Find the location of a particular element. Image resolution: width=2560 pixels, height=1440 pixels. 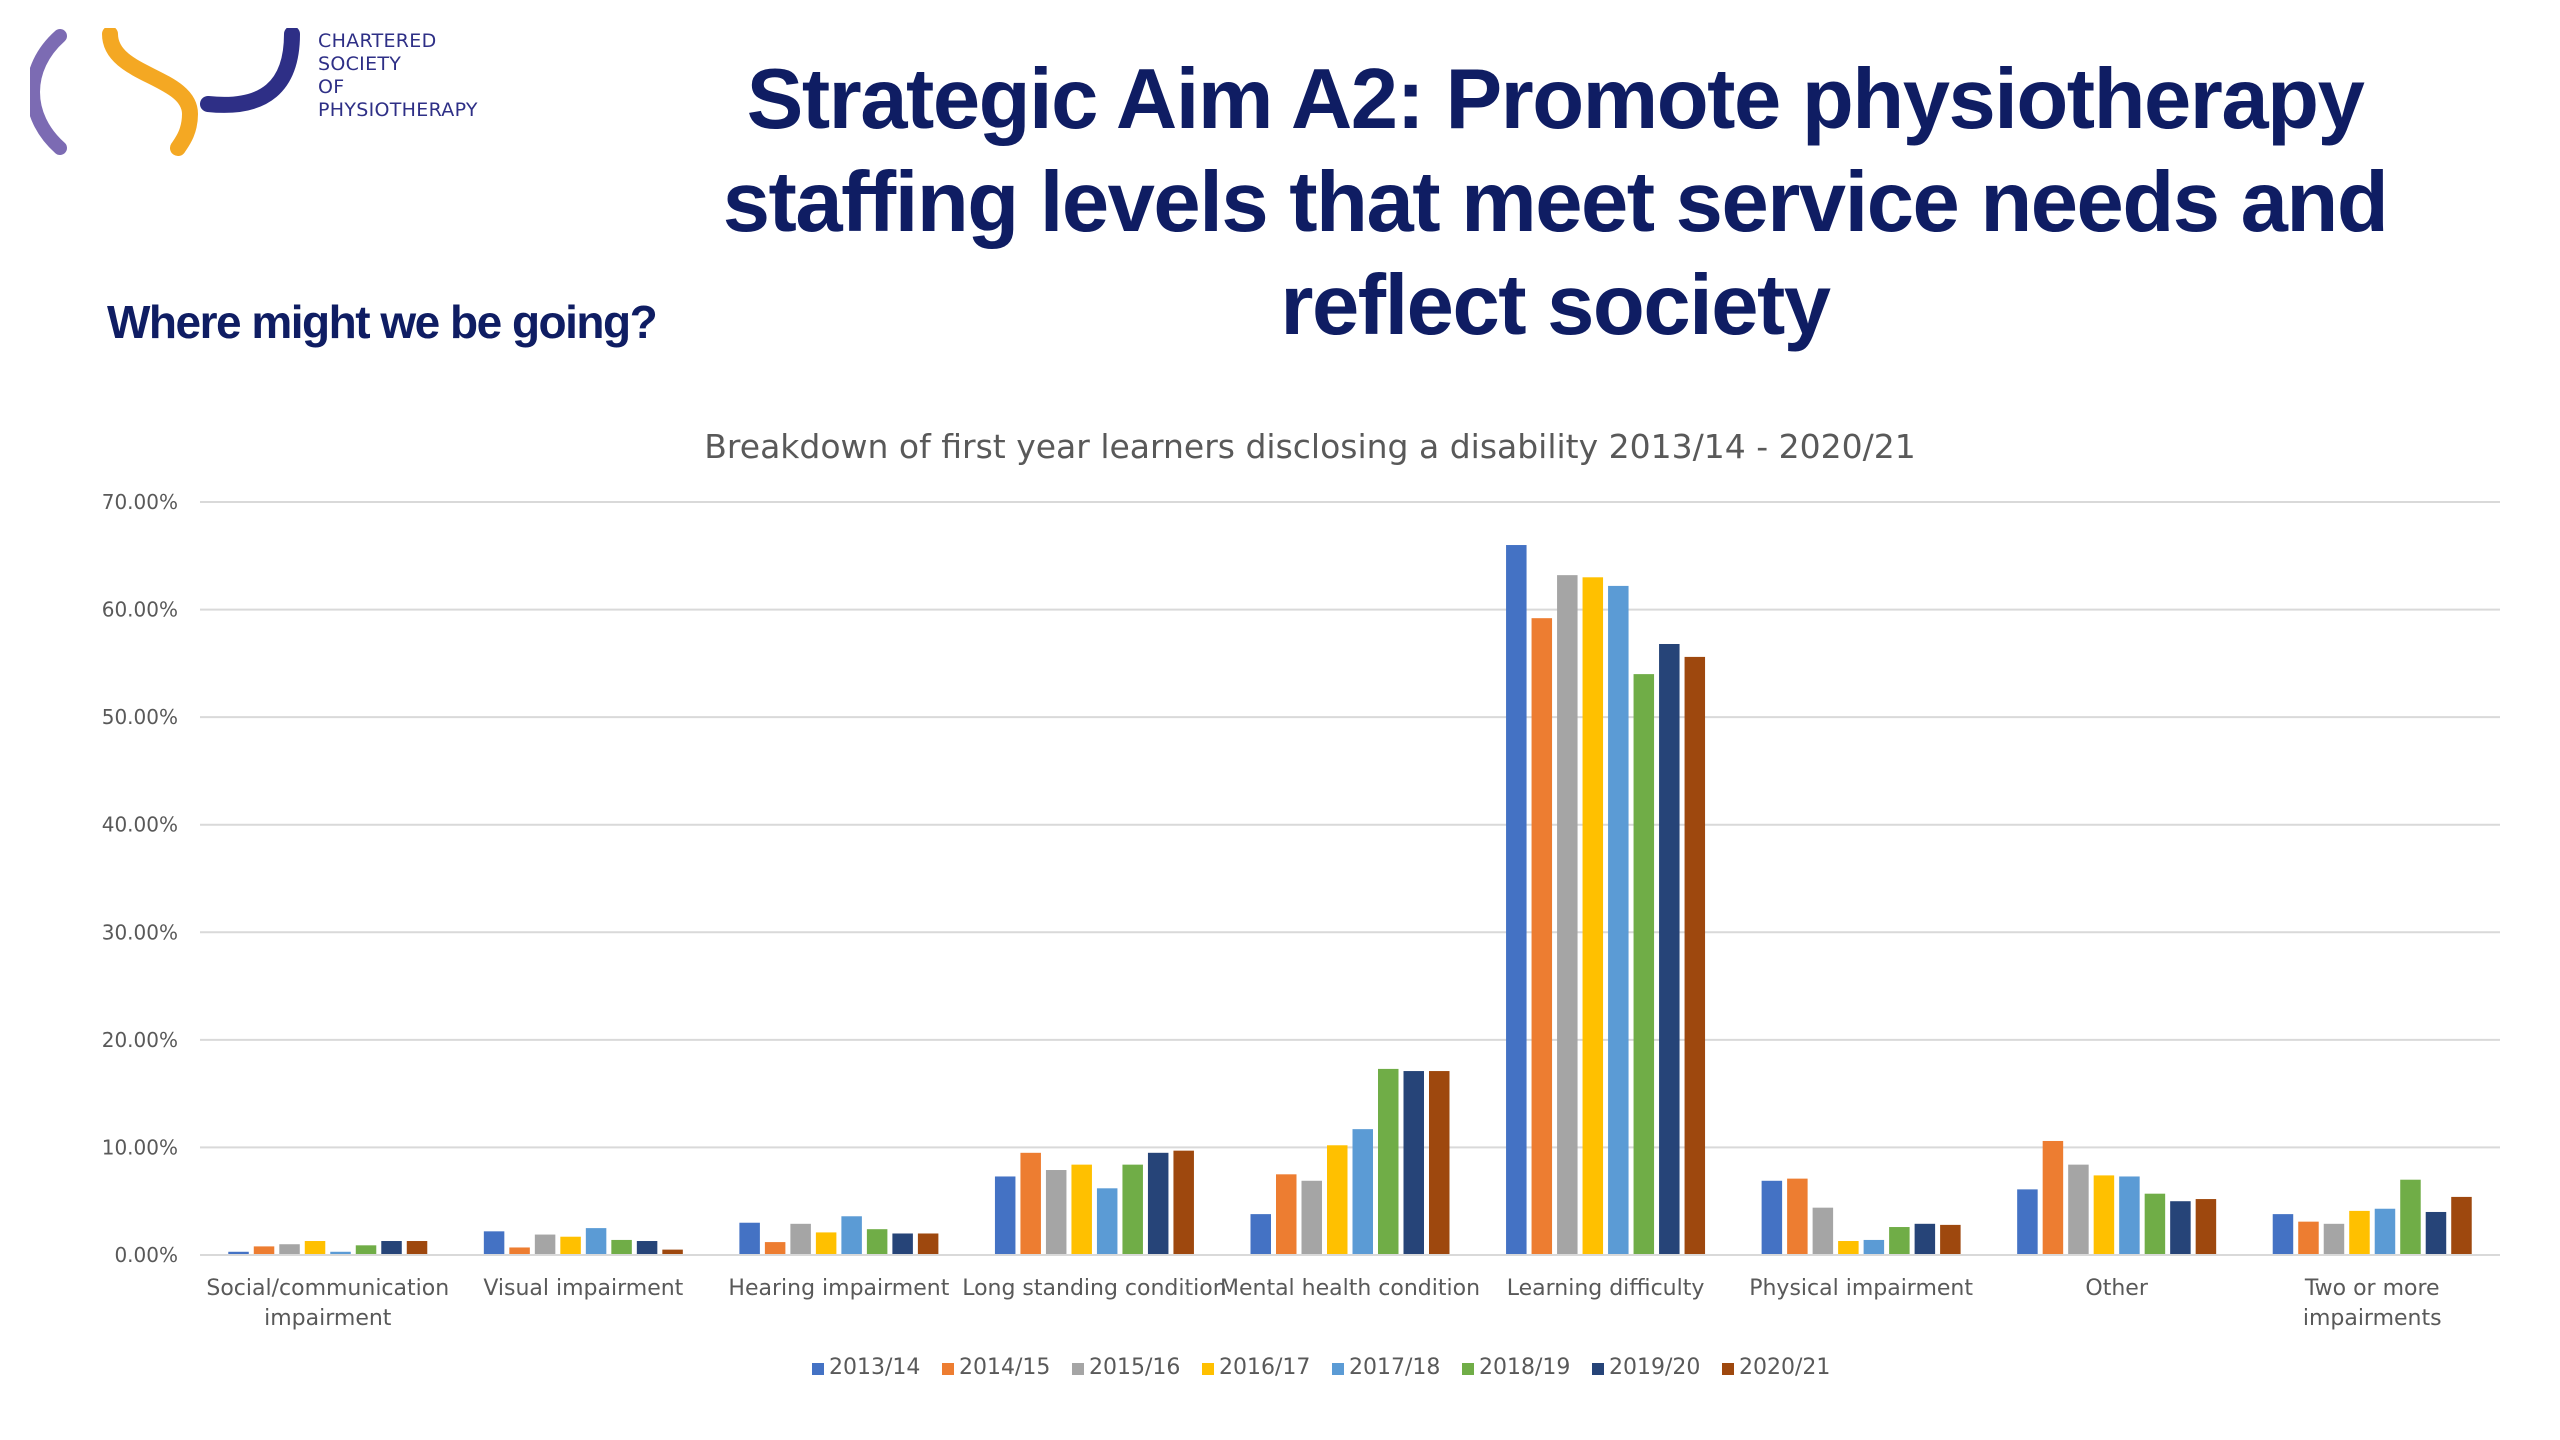

x-tick-label: Social/communication is located at coordinates (327, 1288).